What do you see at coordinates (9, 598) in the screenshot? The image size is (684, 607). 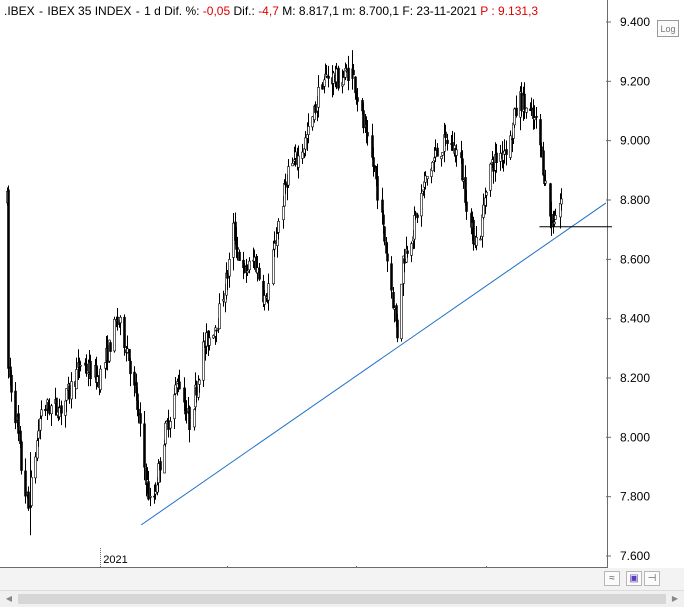 I see `scroll-left-arrow-icon: ◀` at bounding box center [9, 598].